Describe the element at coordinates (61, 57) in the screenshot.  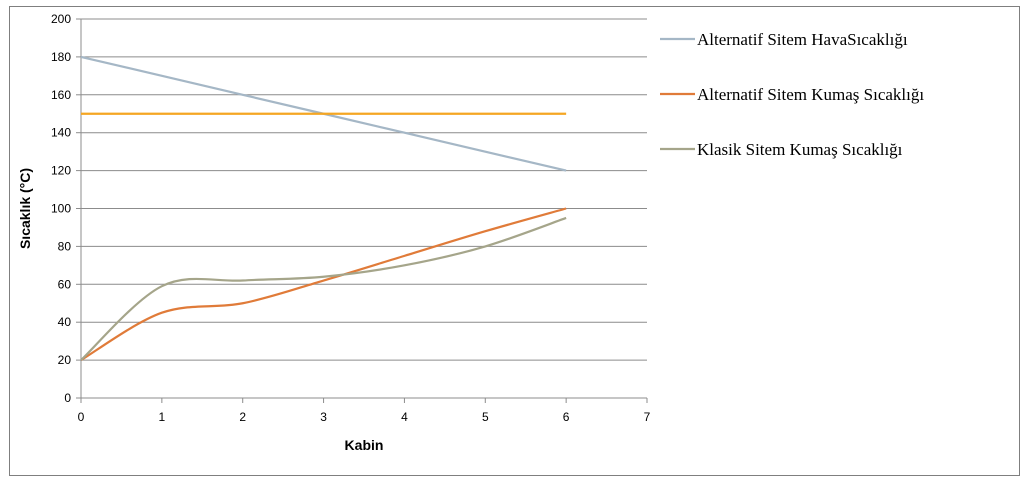
I see `y-tick-label-9: 180` at that location.